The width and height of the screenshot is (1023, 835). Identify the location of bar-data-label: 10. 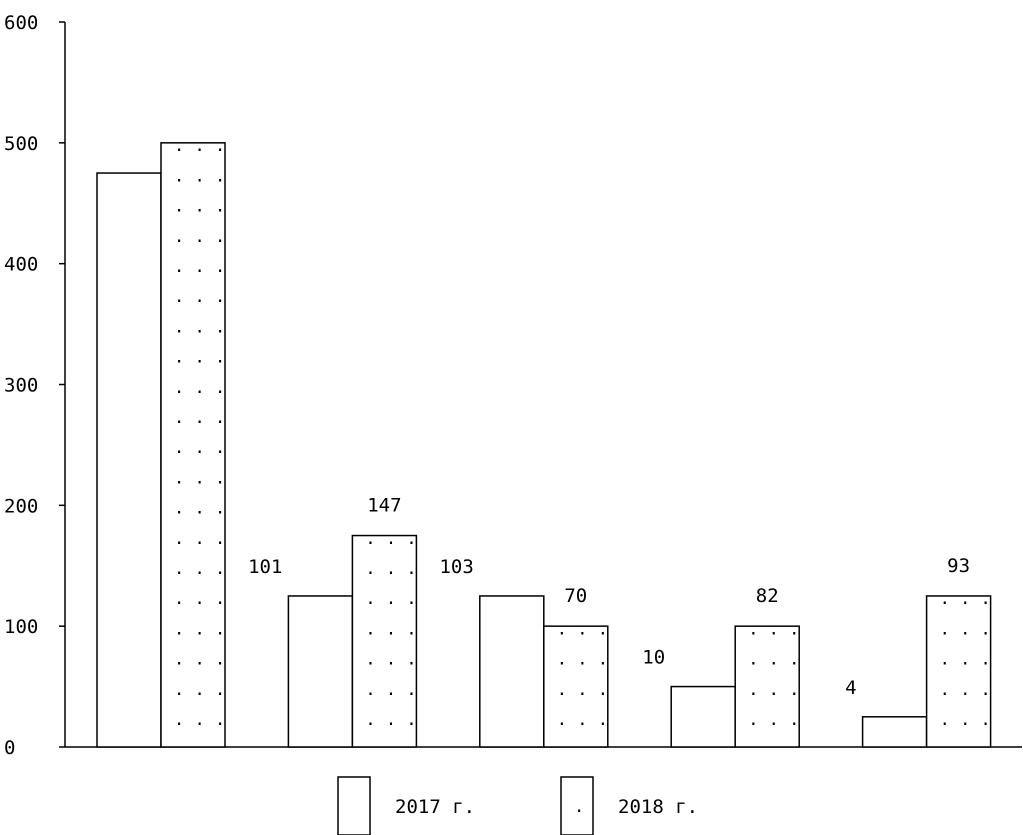
(653, 658).